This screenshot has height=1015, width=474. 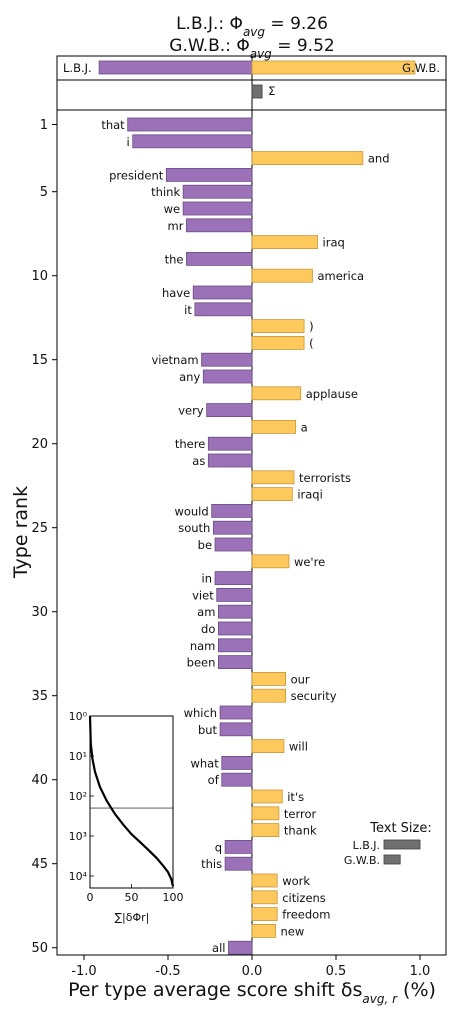 I want to click on bar-america, so click(x=282, y=275).